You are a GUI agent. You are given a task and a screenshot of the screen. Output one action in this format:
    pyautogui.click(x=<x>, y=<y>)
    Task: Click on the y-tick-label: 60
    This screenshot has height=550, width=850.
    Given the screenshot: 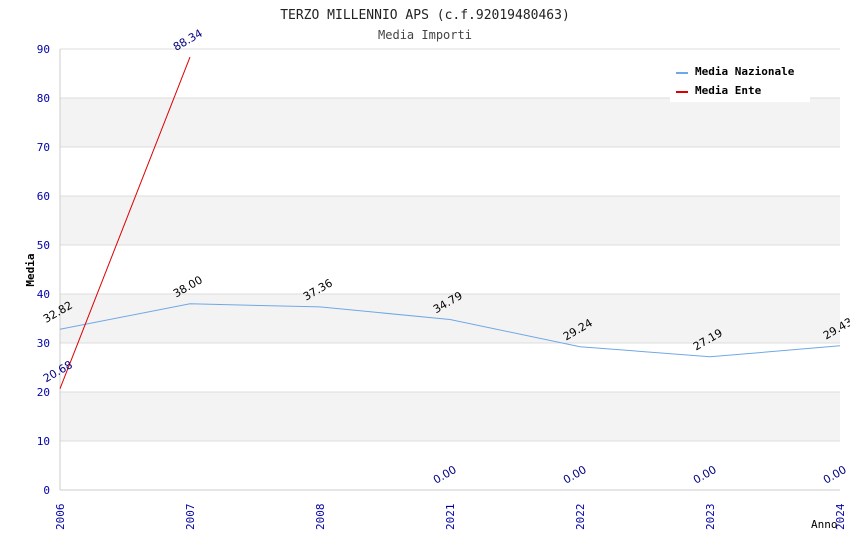 What is the action you would take?
    pyautogui.click(x=43, y=196)
    